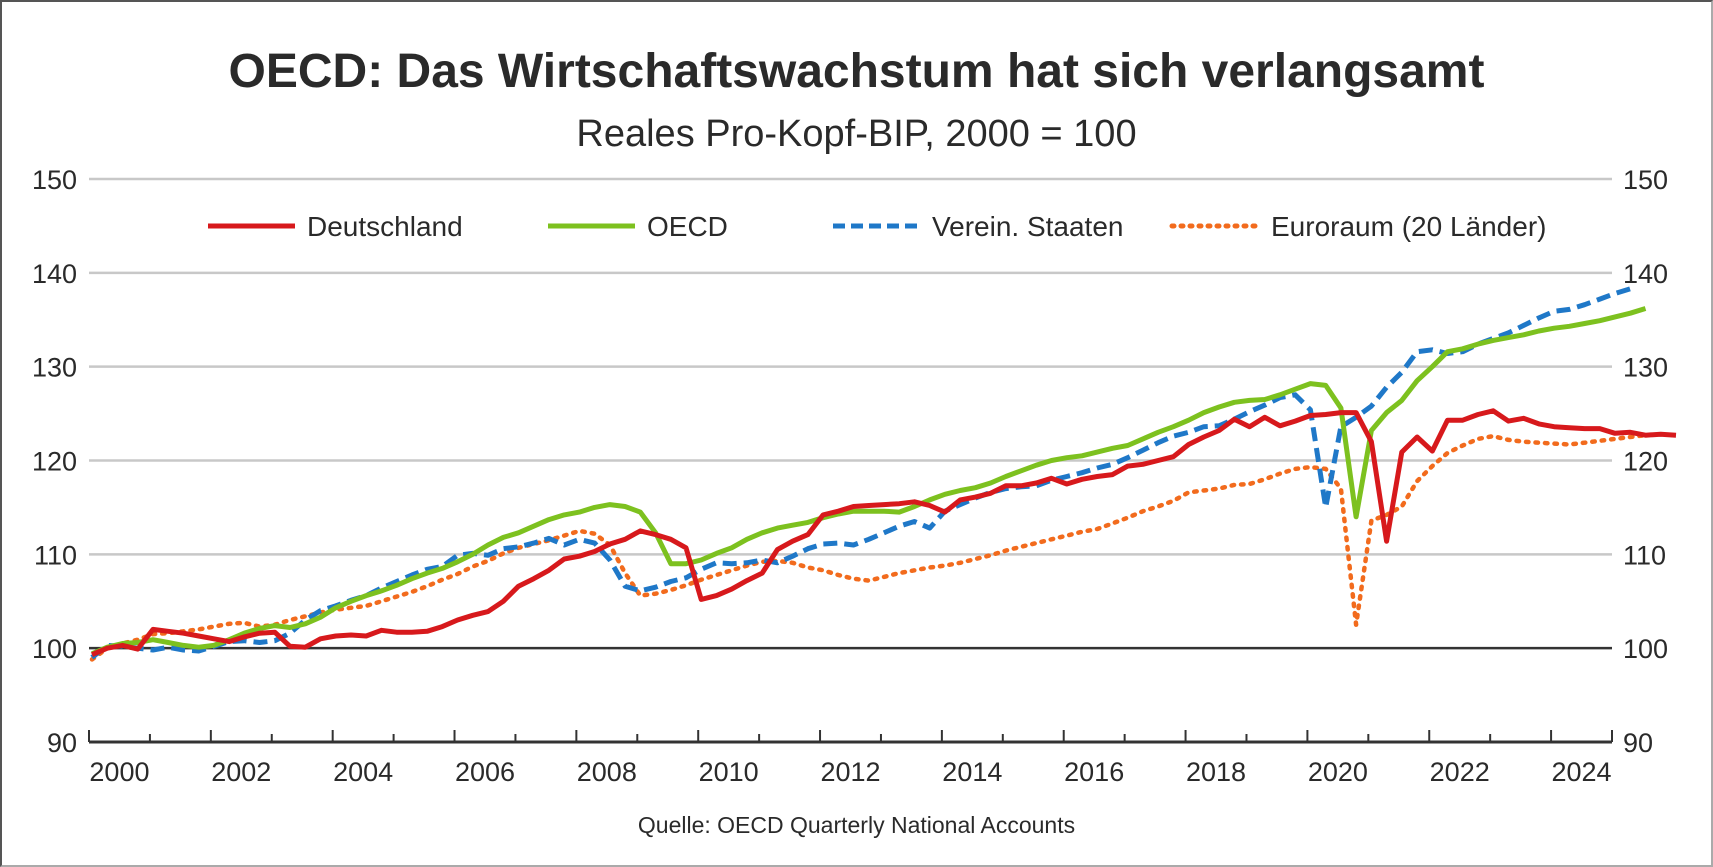 The width and height of the screenshot is (1713, 867). I want to click on x-tick-label: 2000, so click(119, 772).